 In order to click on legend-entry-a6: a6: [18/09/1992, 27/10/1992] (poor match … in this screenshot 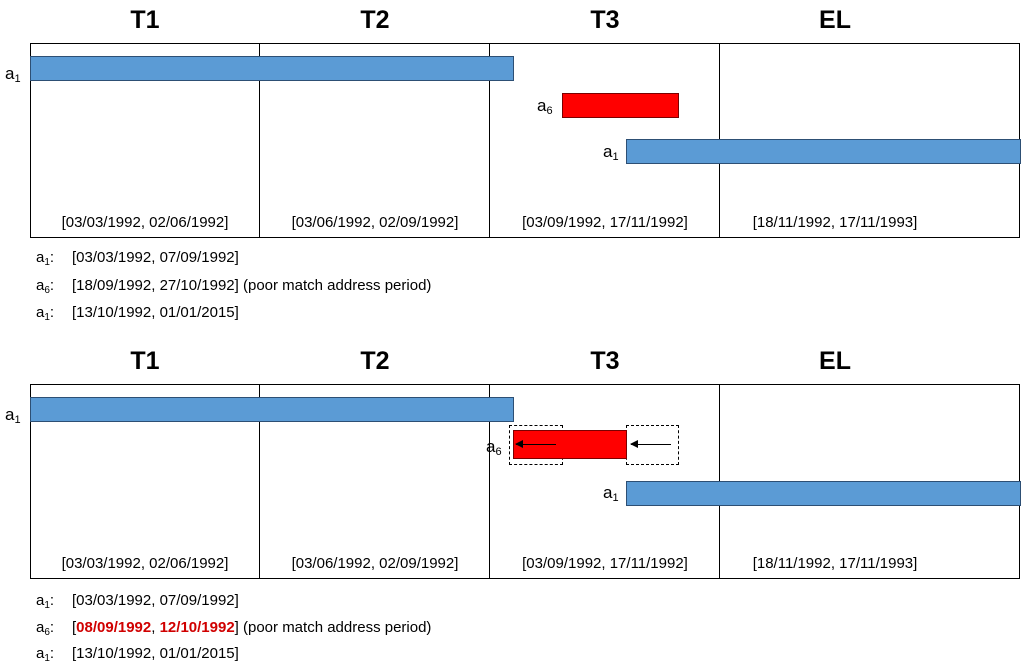, I will do `click(234, 286)`.